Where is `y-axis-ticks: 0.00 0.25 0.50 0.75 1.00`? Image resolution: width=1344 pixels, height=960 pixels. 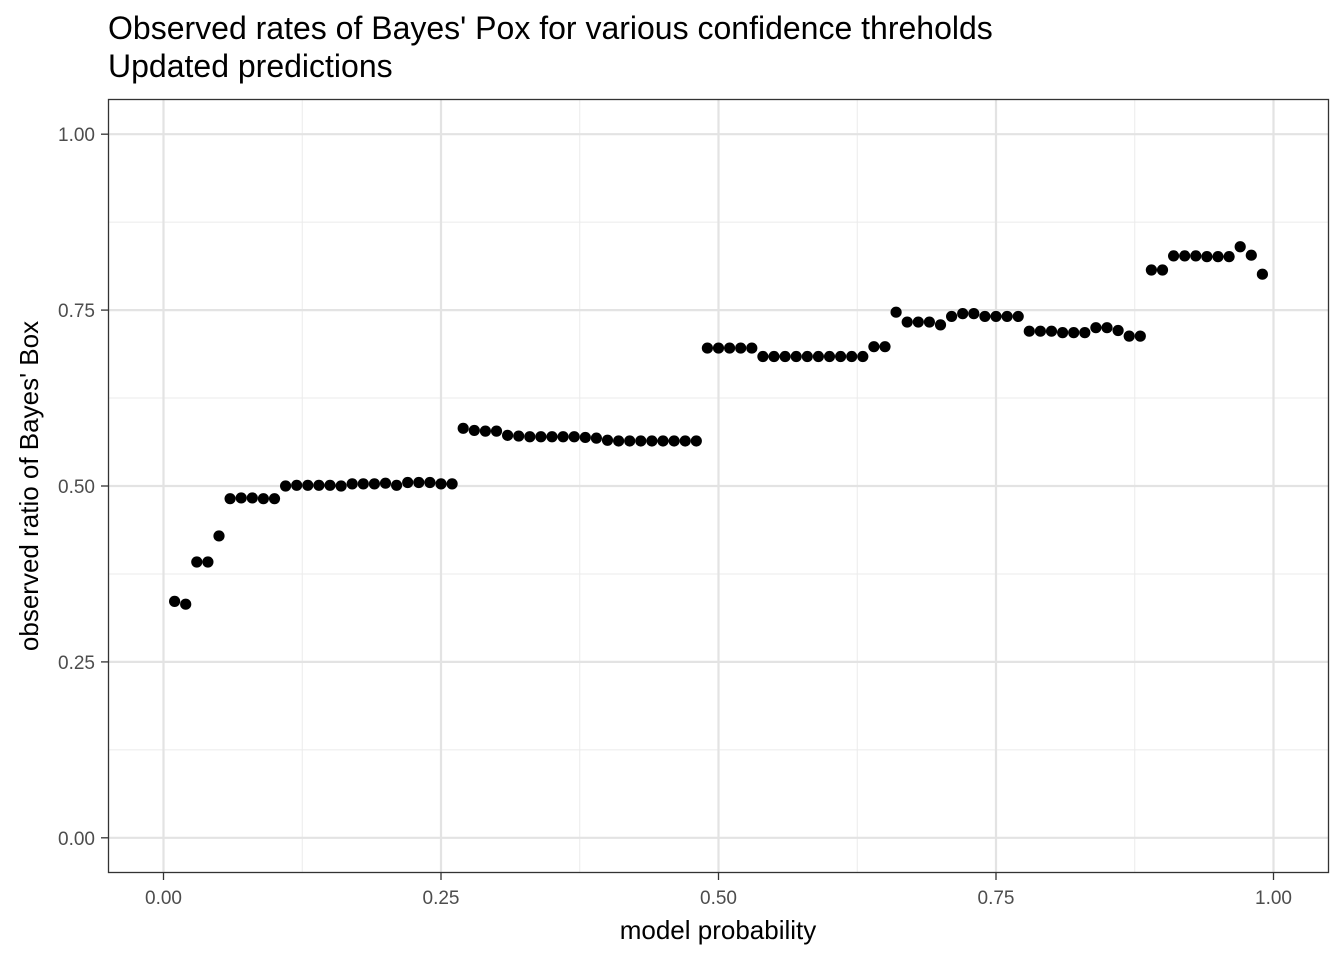
y-axis-ticks: 0.00 0.25 0.50 0.75 1.00 is located at coordinates (83, 487).